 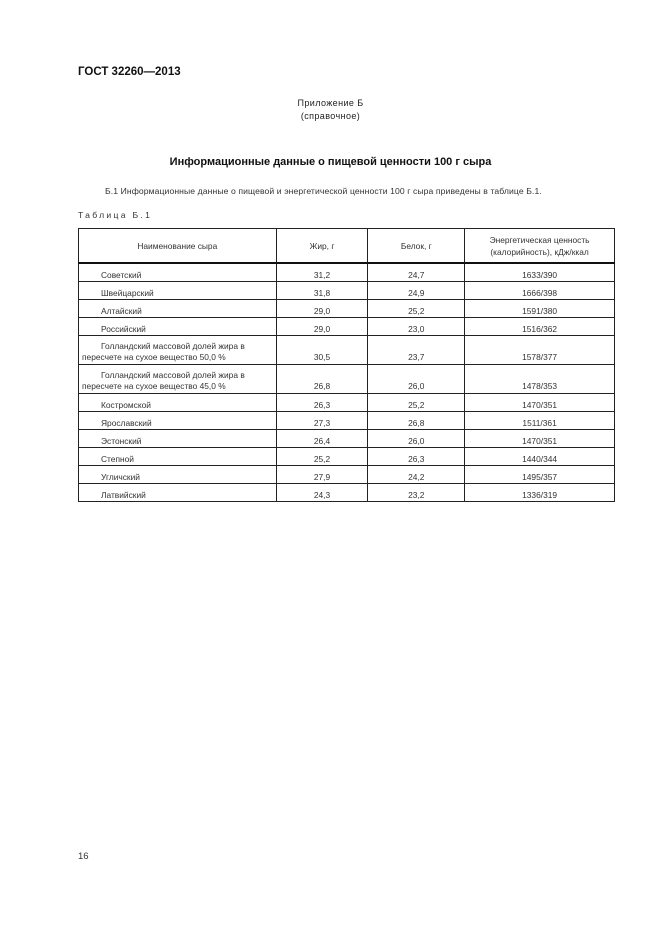 I want to click on cell-fat: 30,5, so click(x=322, y=350).